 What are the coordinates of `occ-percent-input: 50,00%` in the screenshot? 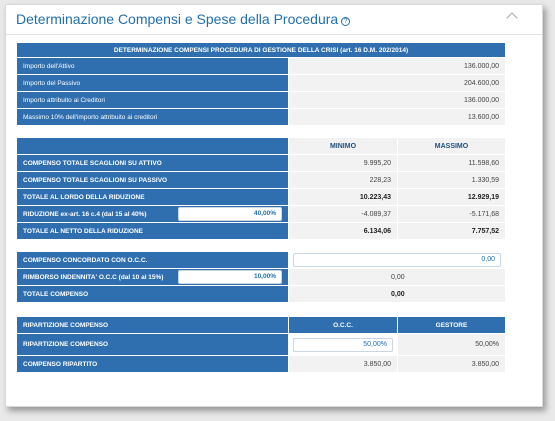 It's located at (343, 344).